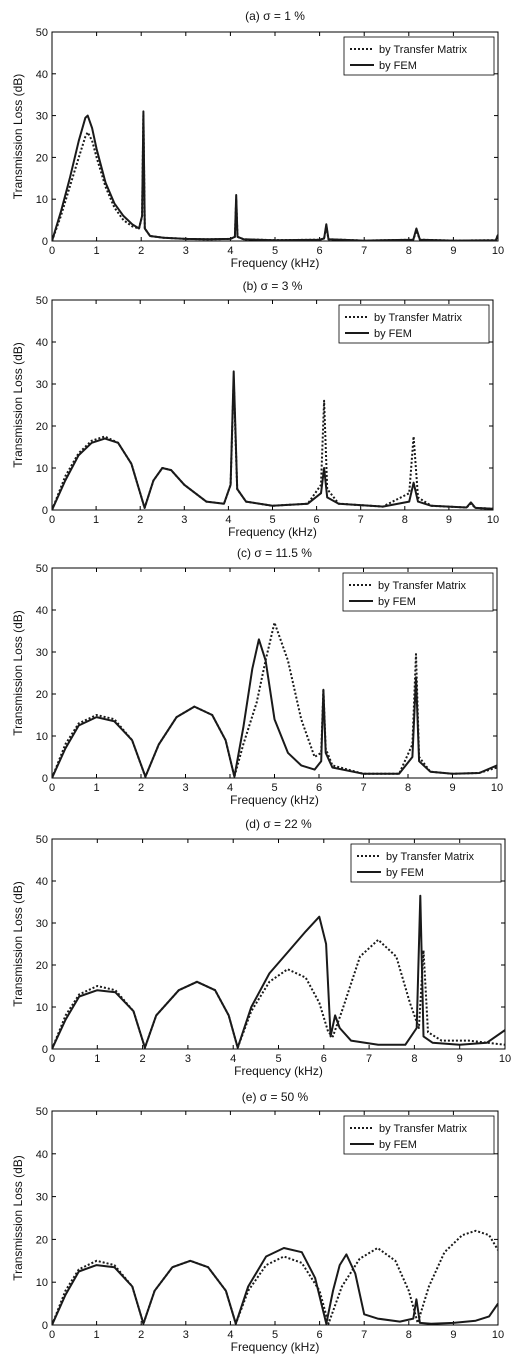 This screenshot has height=1361, width=511. I want to click on chart-title: (e) σ = 50 %, so click(275, 1097).